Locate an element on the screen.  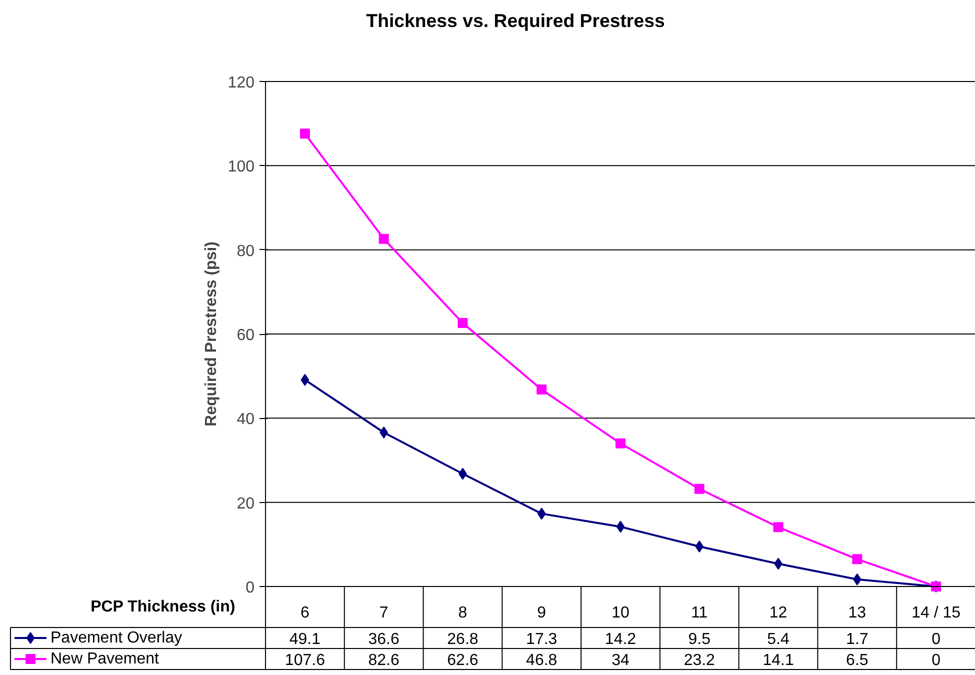
x-tick-label: 7 is located at coordinates (383, 613).